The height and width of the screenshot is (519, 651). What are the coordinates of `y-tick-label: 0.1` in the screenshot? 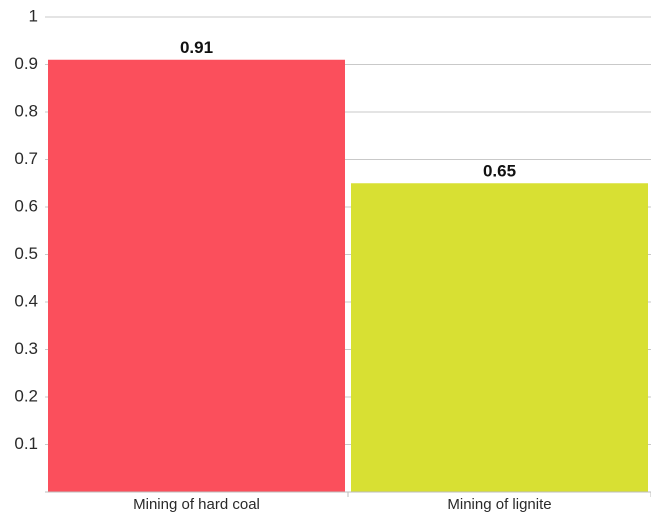 It's located at (26, 443).